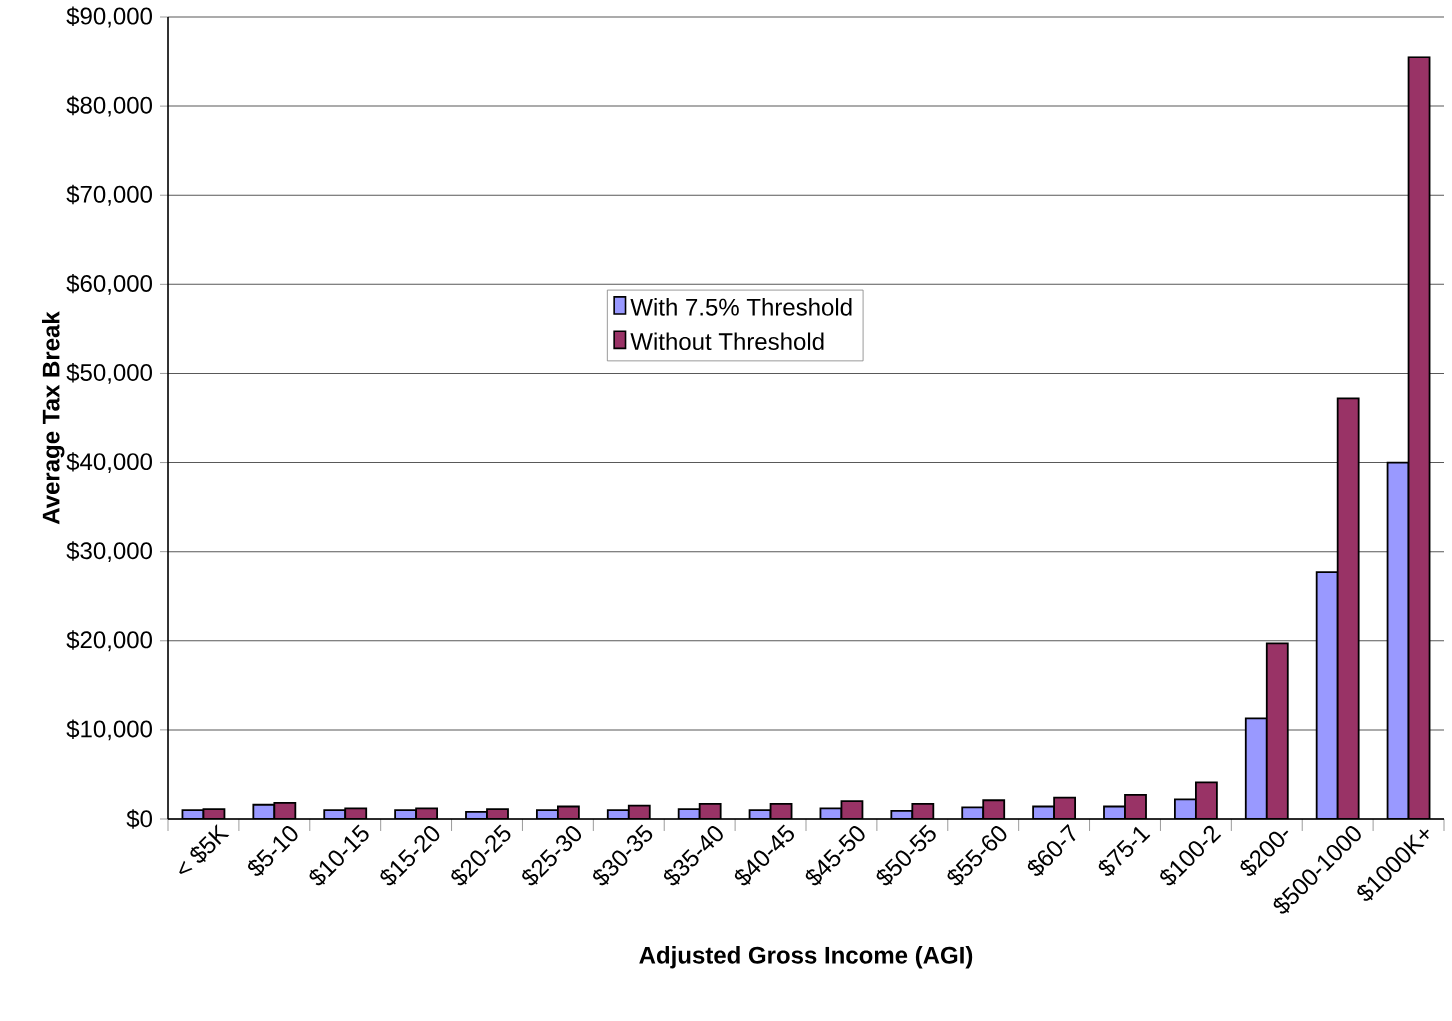  Describe the element at coordinates (109, 641) in the screenshot. I see `y-tick-label: $20,000` at that location.